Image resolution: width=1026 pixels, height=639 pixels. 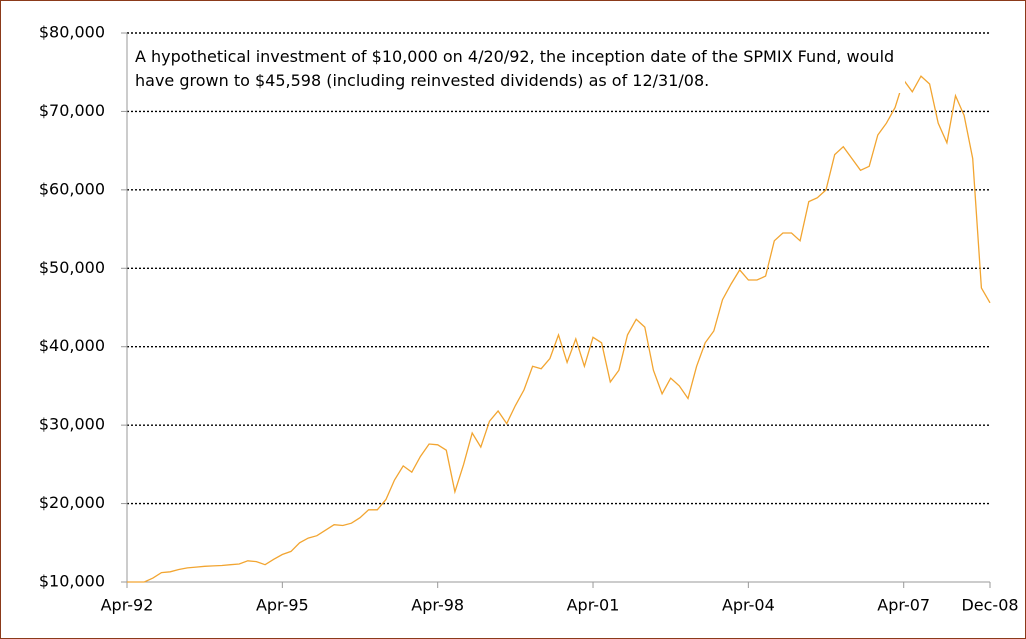 I want to click on x-tick-label: Apr-95, so click(x=282, y=605).